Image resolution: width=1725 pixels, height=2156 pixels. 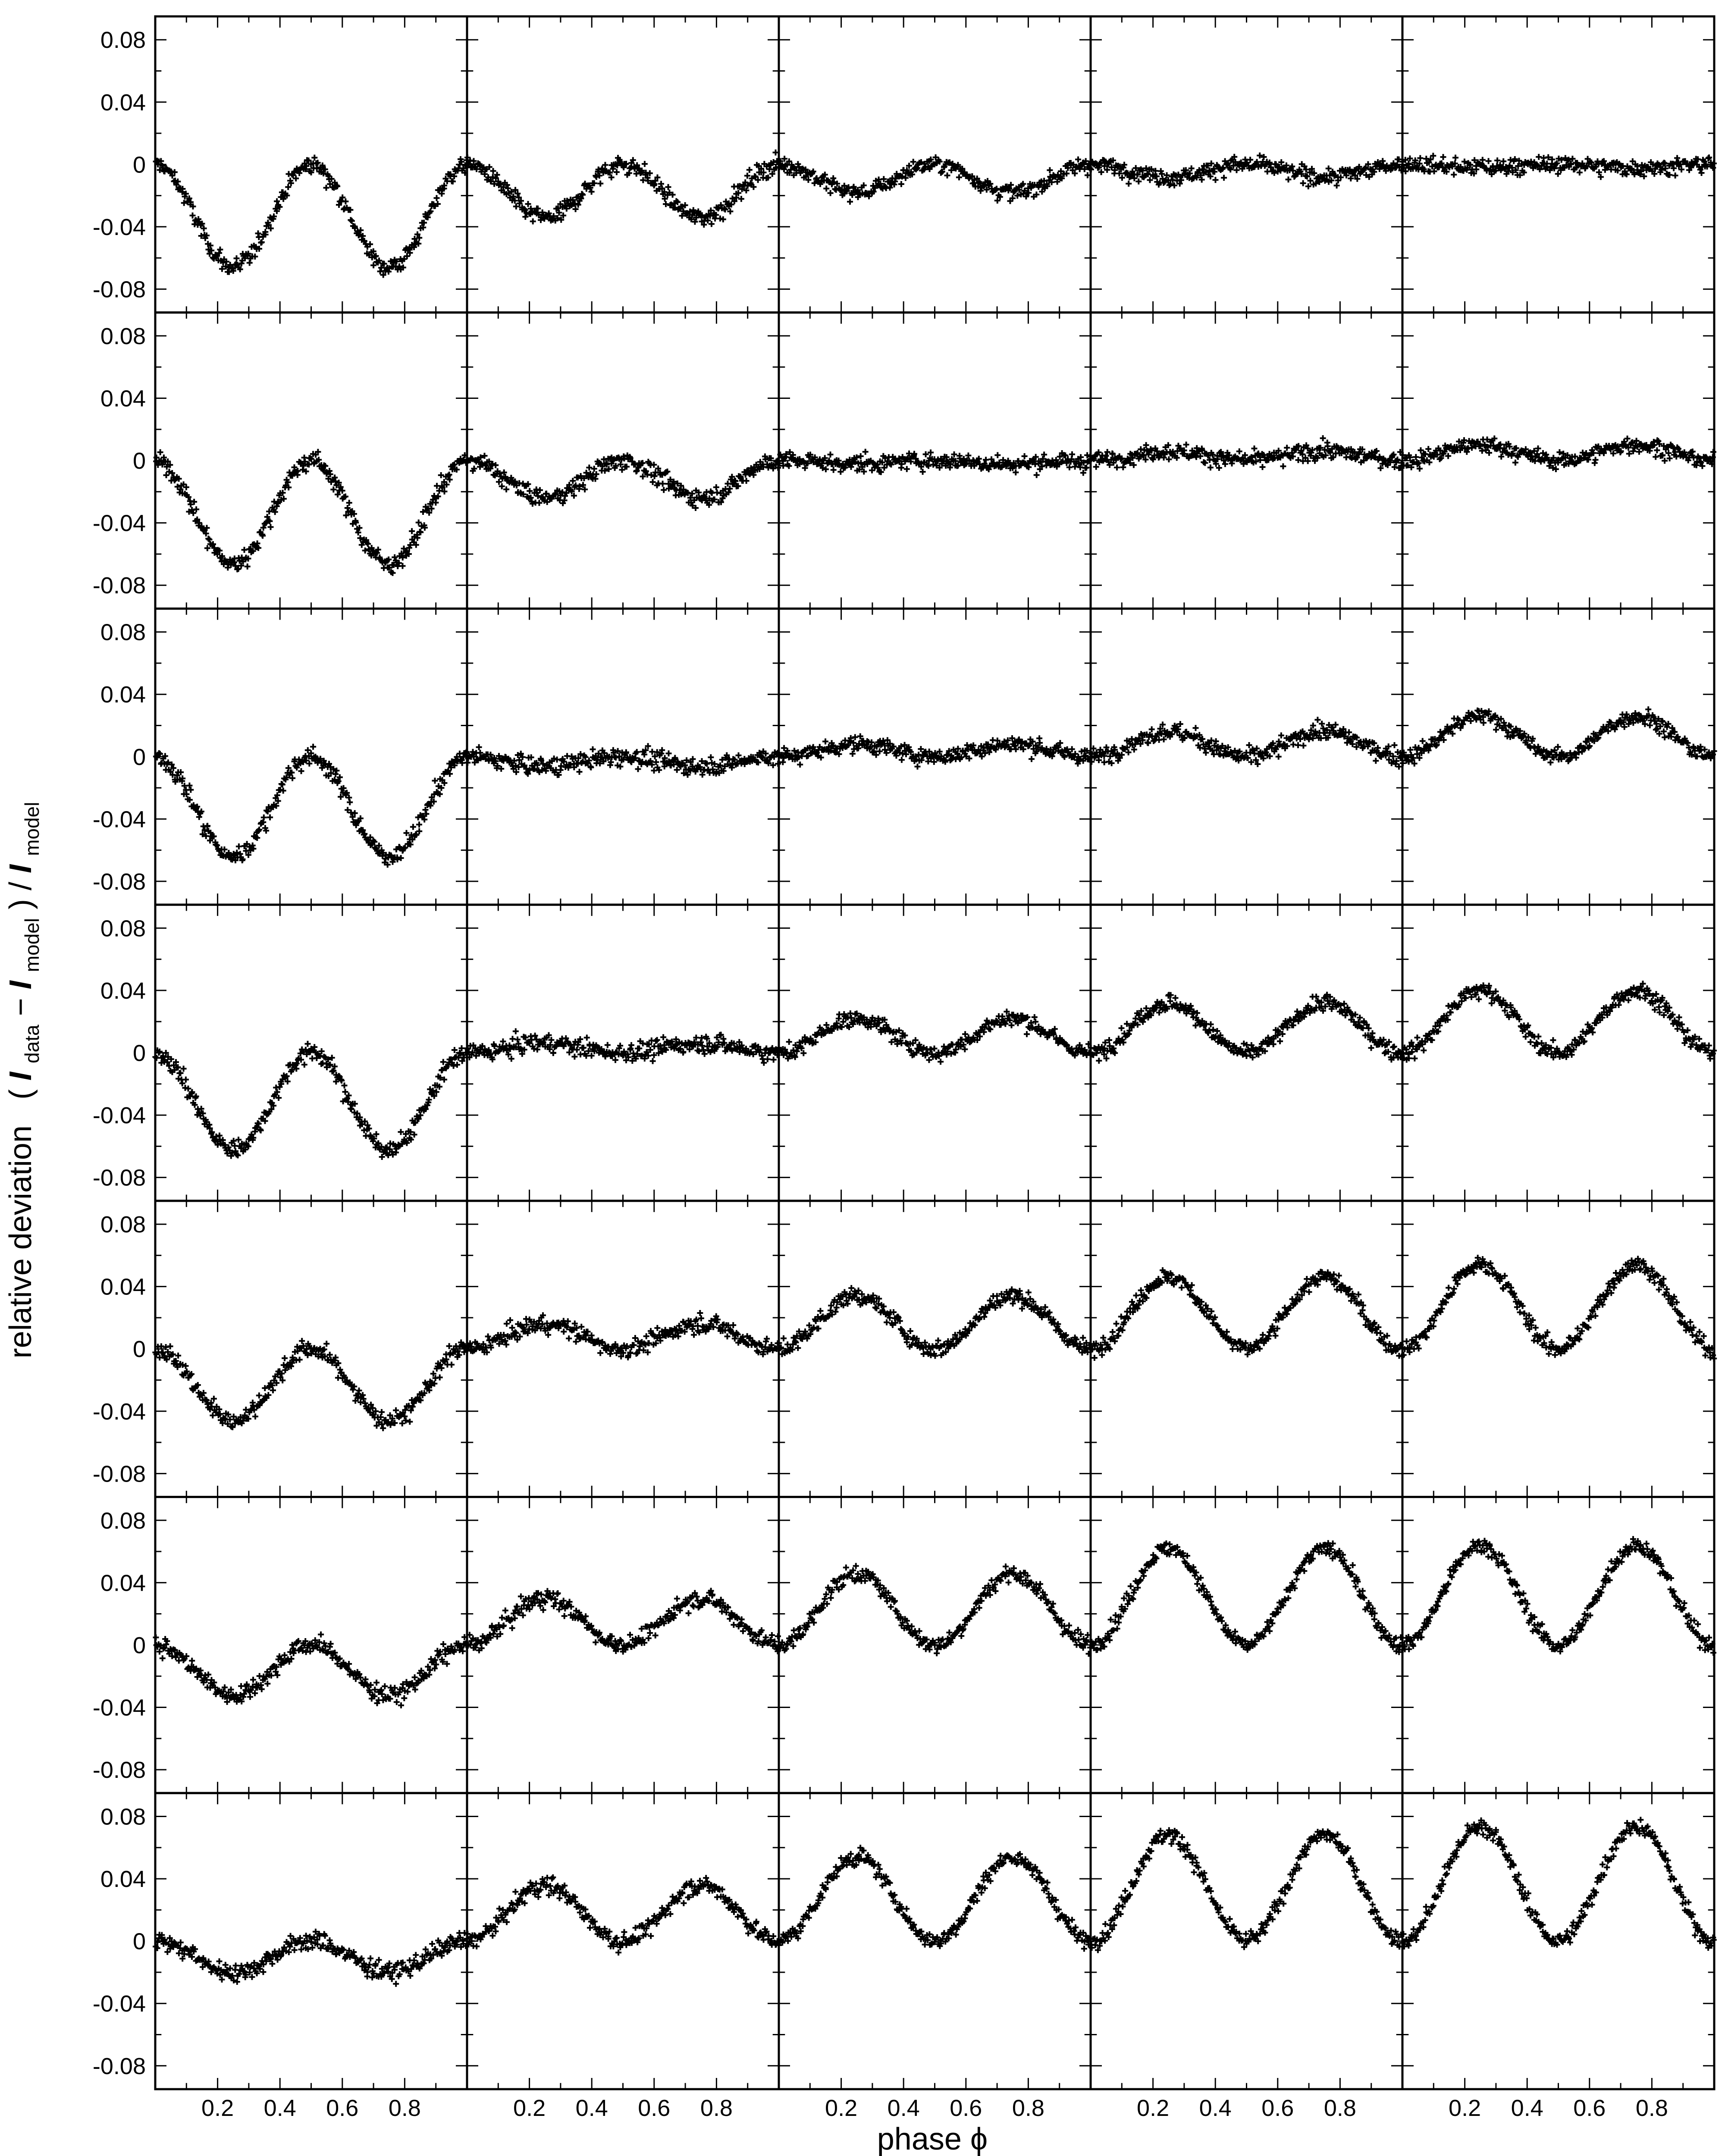 I want to click on panel-r2-c3, so click(x=935, y=460).